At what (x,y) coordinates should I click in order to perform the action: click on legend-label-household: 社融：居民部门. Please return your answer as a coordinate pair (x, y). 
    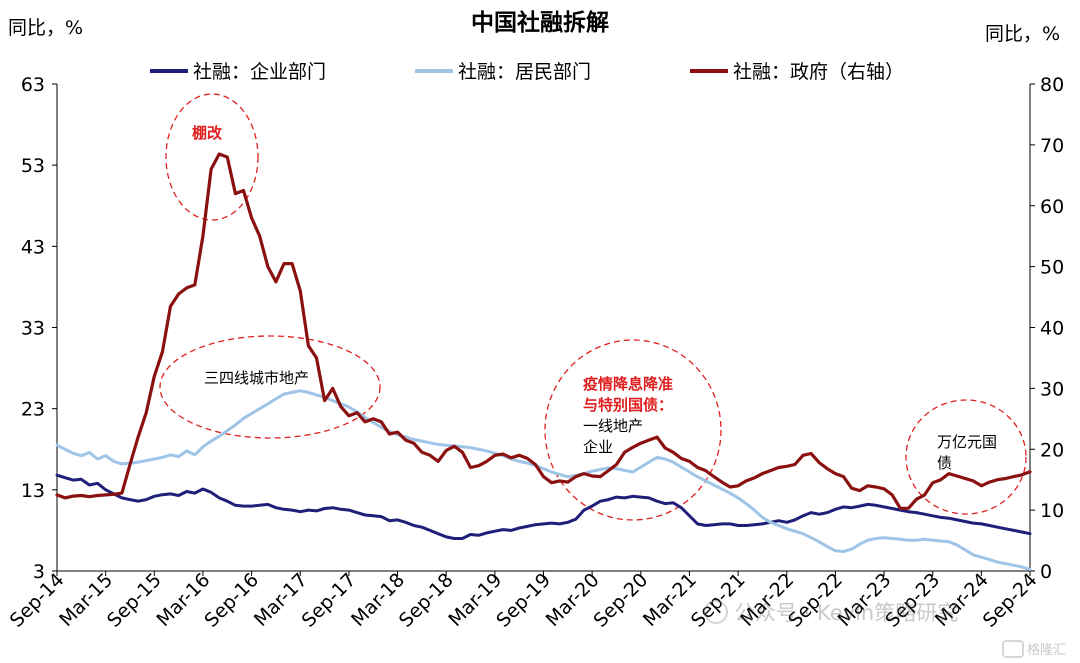
    Looking at the image, I should click on (524, 72).